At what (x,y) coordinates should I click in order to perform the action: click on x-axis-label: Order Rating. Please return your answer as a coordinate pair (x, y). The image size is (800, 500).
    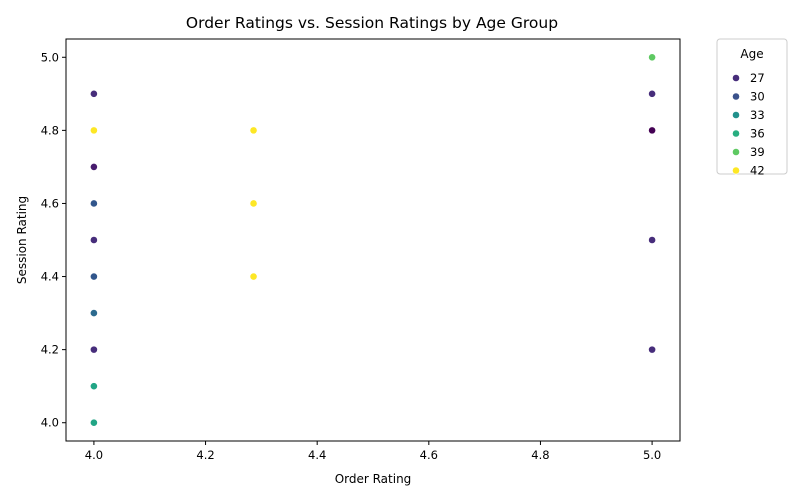
    Looking at the image, I should click on (373, 479).